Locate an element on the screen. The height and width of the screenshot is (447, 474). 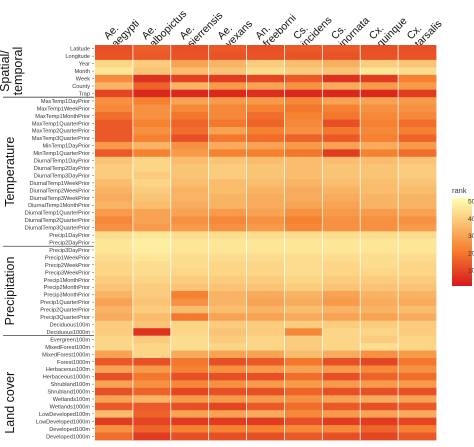
row-label: Week is located at coordinates (83, 80).